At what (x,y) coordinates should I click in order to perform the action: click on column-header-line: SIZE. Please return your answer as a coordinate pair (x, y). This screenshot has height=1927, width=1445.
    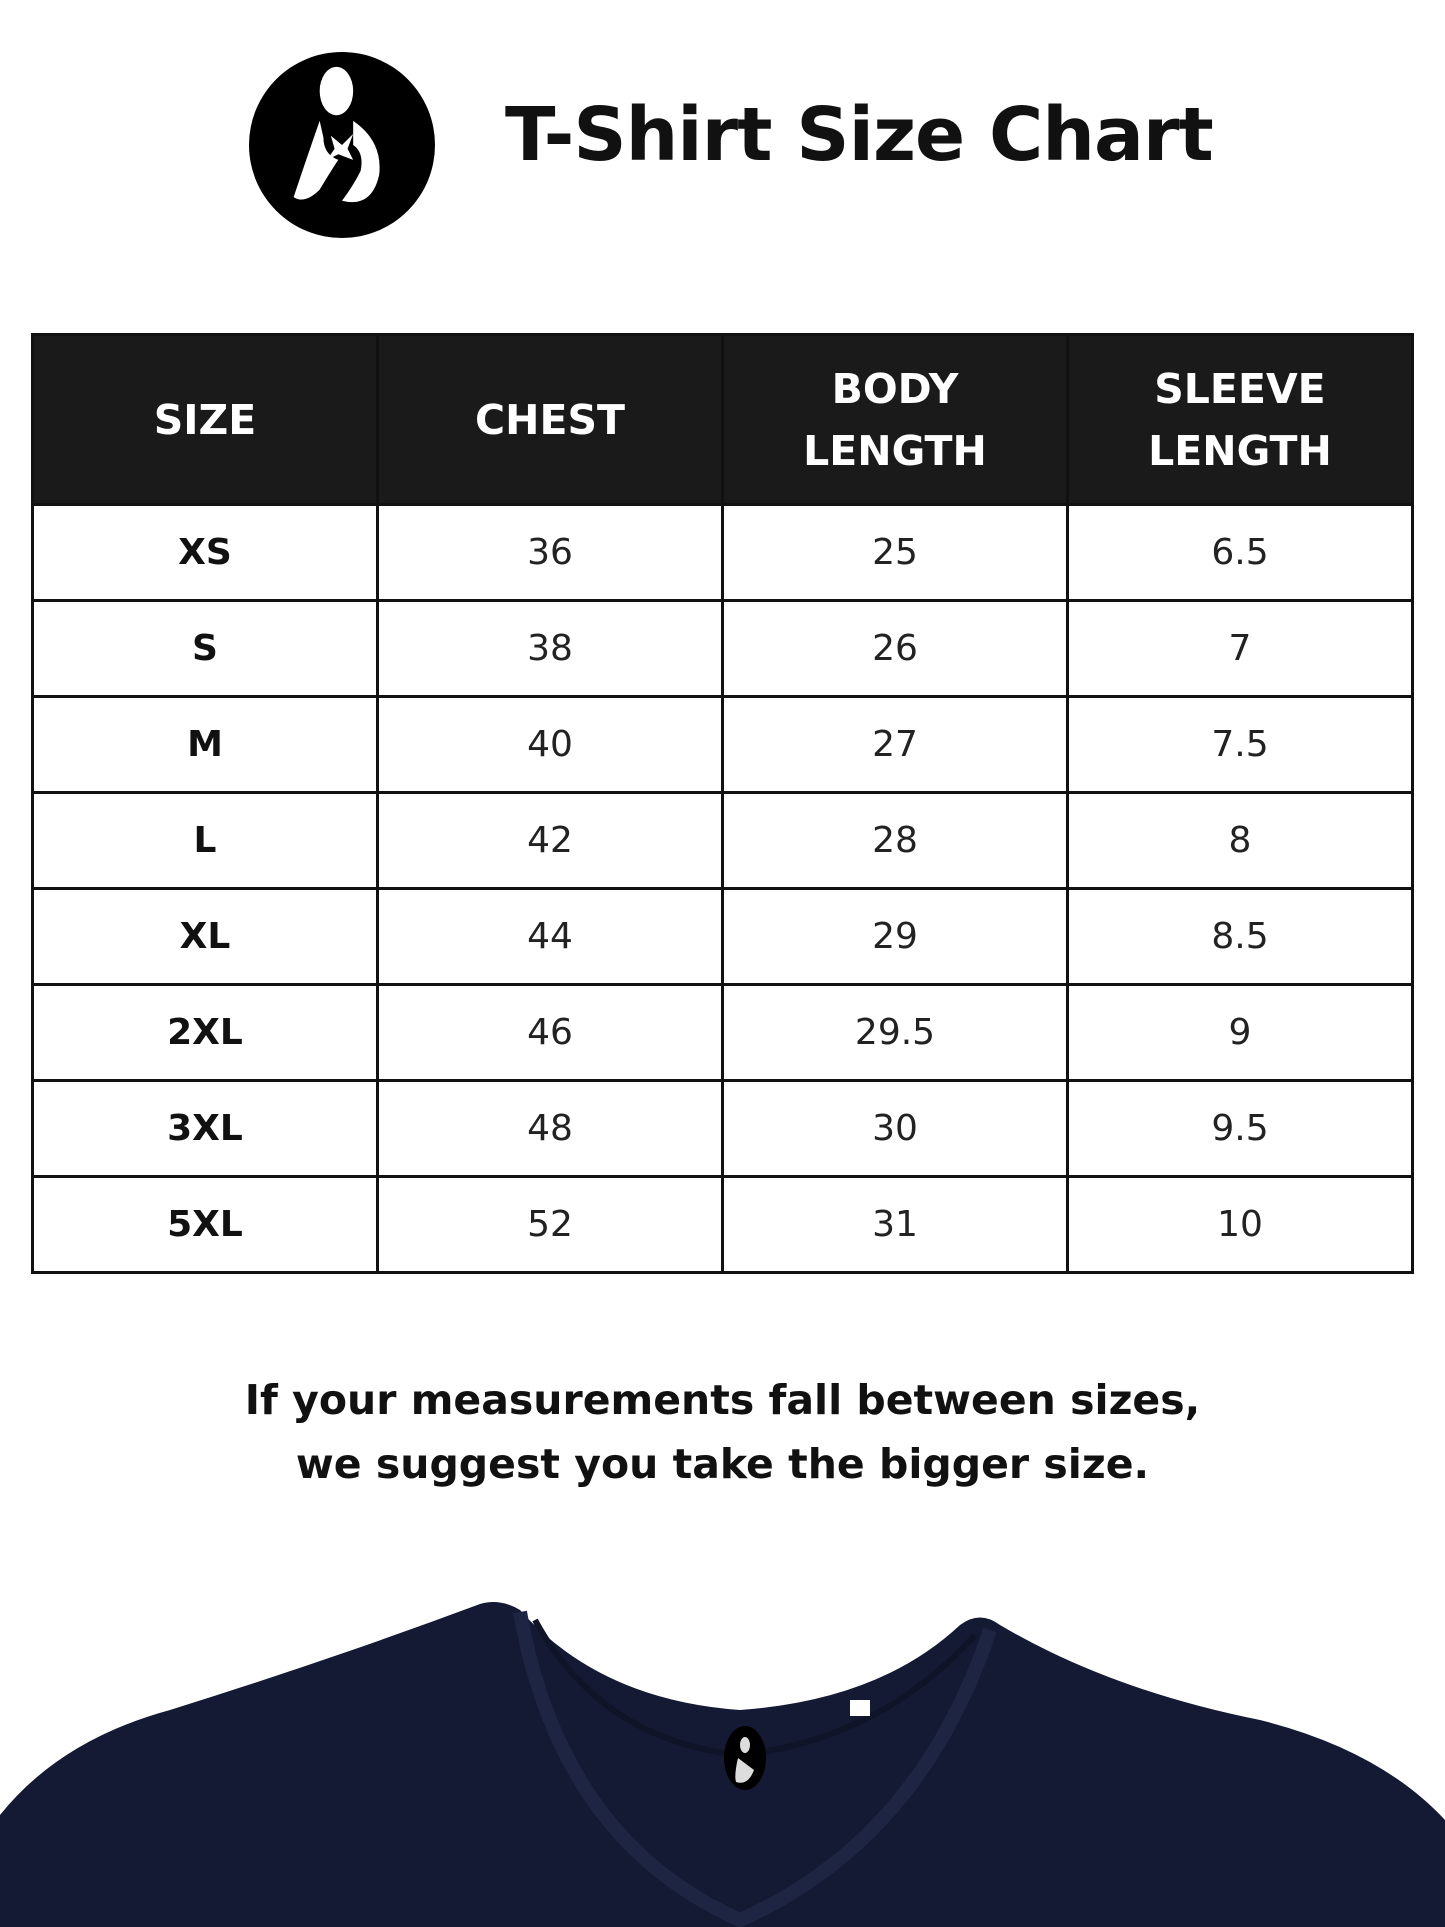
    Looking at the image, I should click on (205, 419).